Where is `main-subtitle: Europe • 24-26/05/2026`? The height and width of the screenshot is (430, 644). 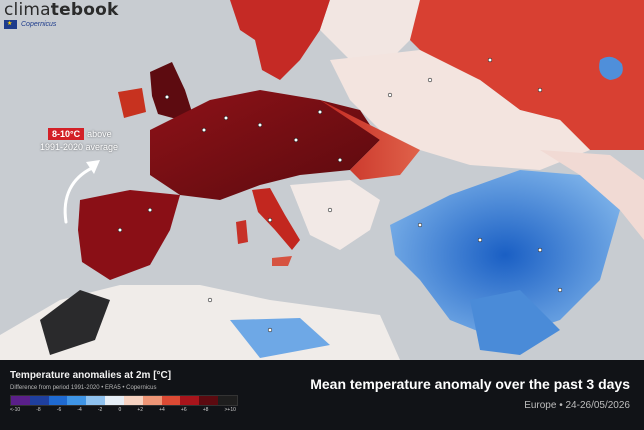 main-subtitle: Europe • 24-26/05/2026 is located at coordinates (577, 405).